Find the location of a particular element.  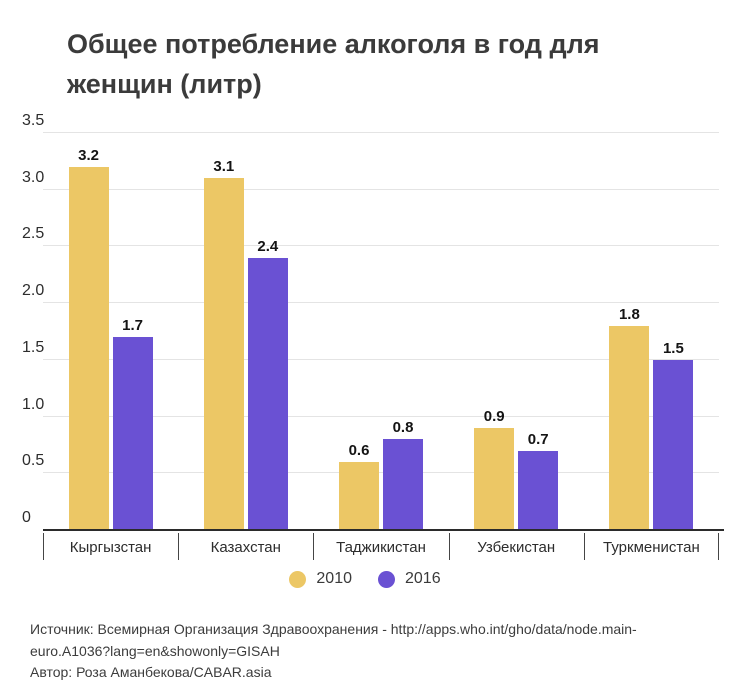

legend-item-2010: 2010 is located at coordinates (320, 579).